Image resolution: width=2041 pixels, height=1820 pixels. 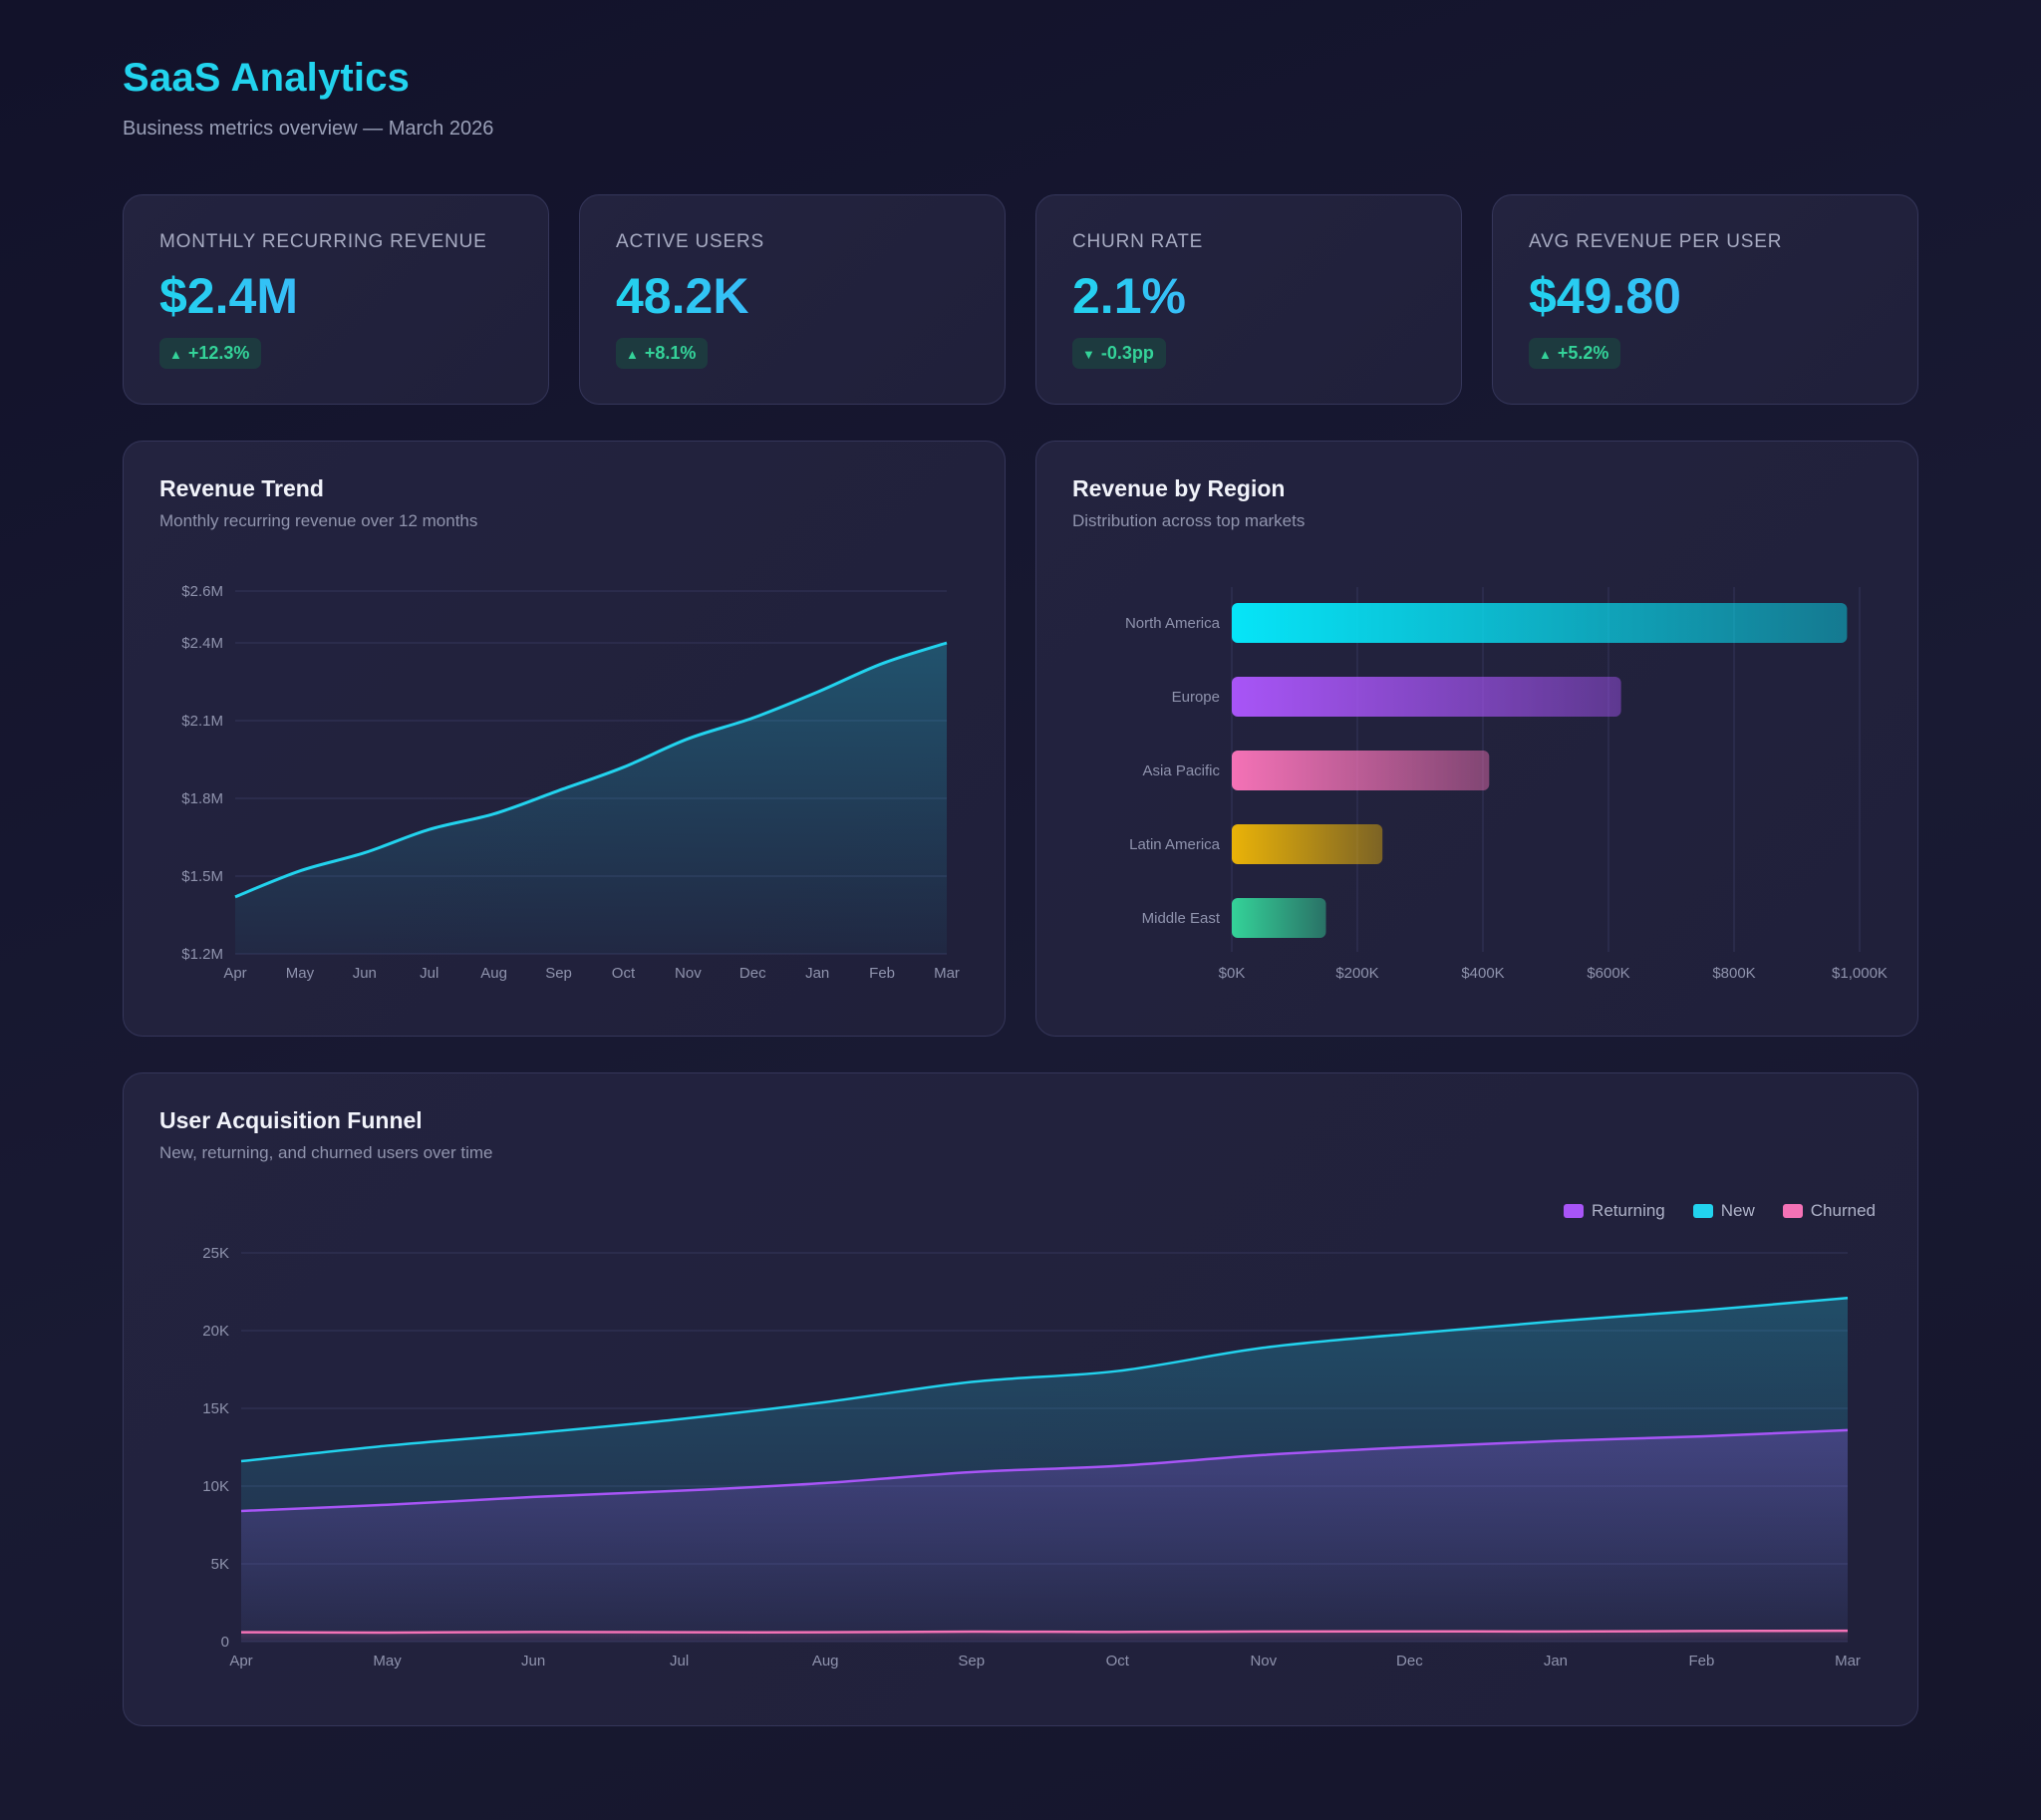 What do you see at coordinates (267, 78) in the screenshot?
I see `page-title: SaaS Analytics` at bounding box center [267, 78].